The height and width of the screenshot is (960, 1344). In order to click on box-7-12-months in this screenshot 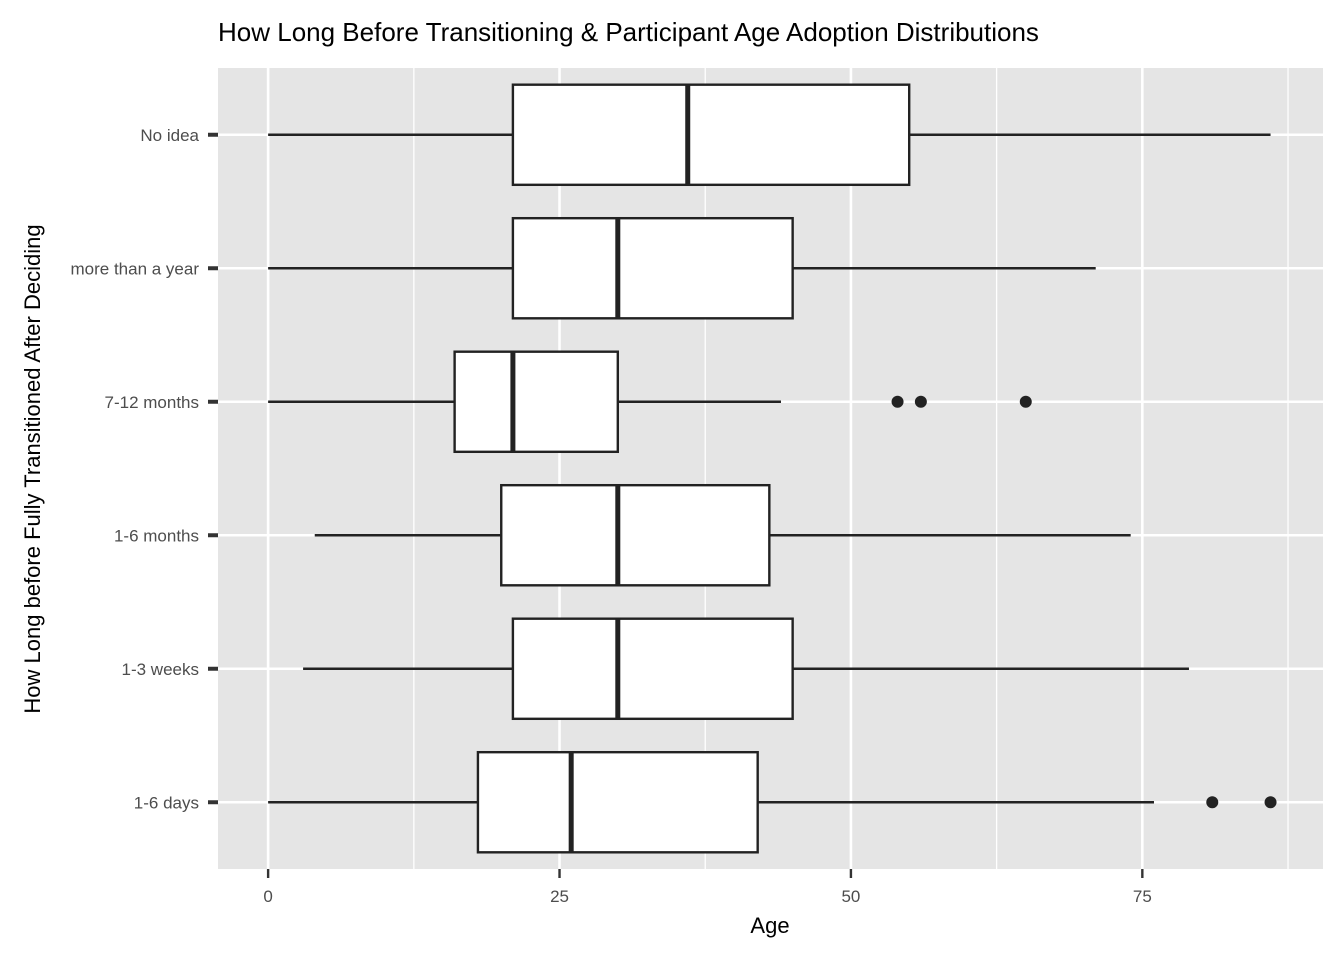, I will do `click(650, 402)`.